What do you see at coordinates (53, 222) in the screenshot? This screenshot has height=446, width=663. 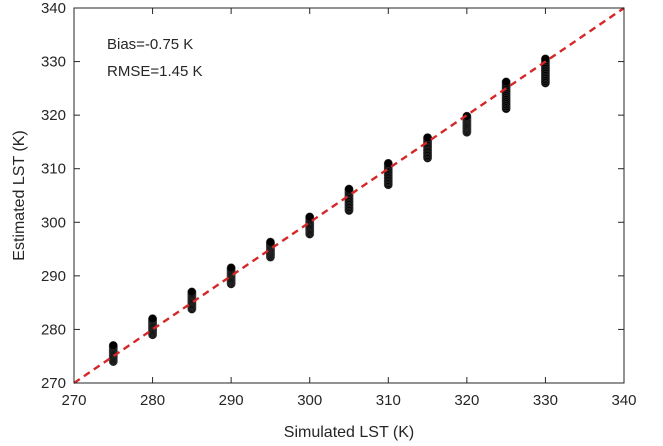 I see `y-tick-label: 300` at bounding box center [53, 222].